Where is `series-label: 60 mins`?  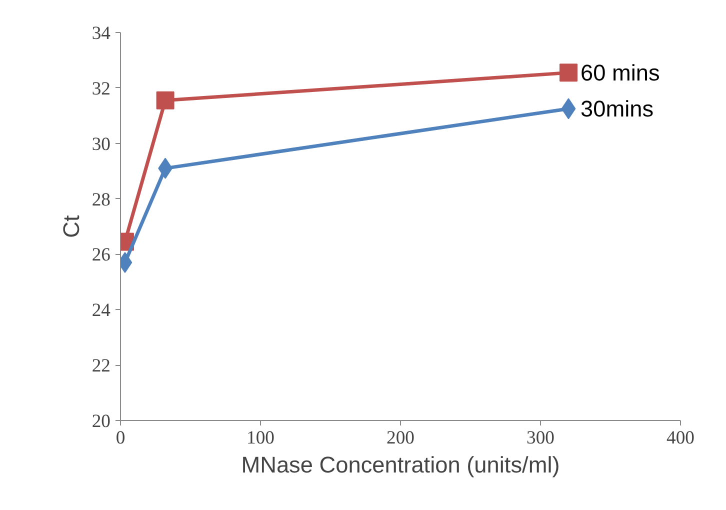
series-label: 60 mins is located at coordinates (620, 73).